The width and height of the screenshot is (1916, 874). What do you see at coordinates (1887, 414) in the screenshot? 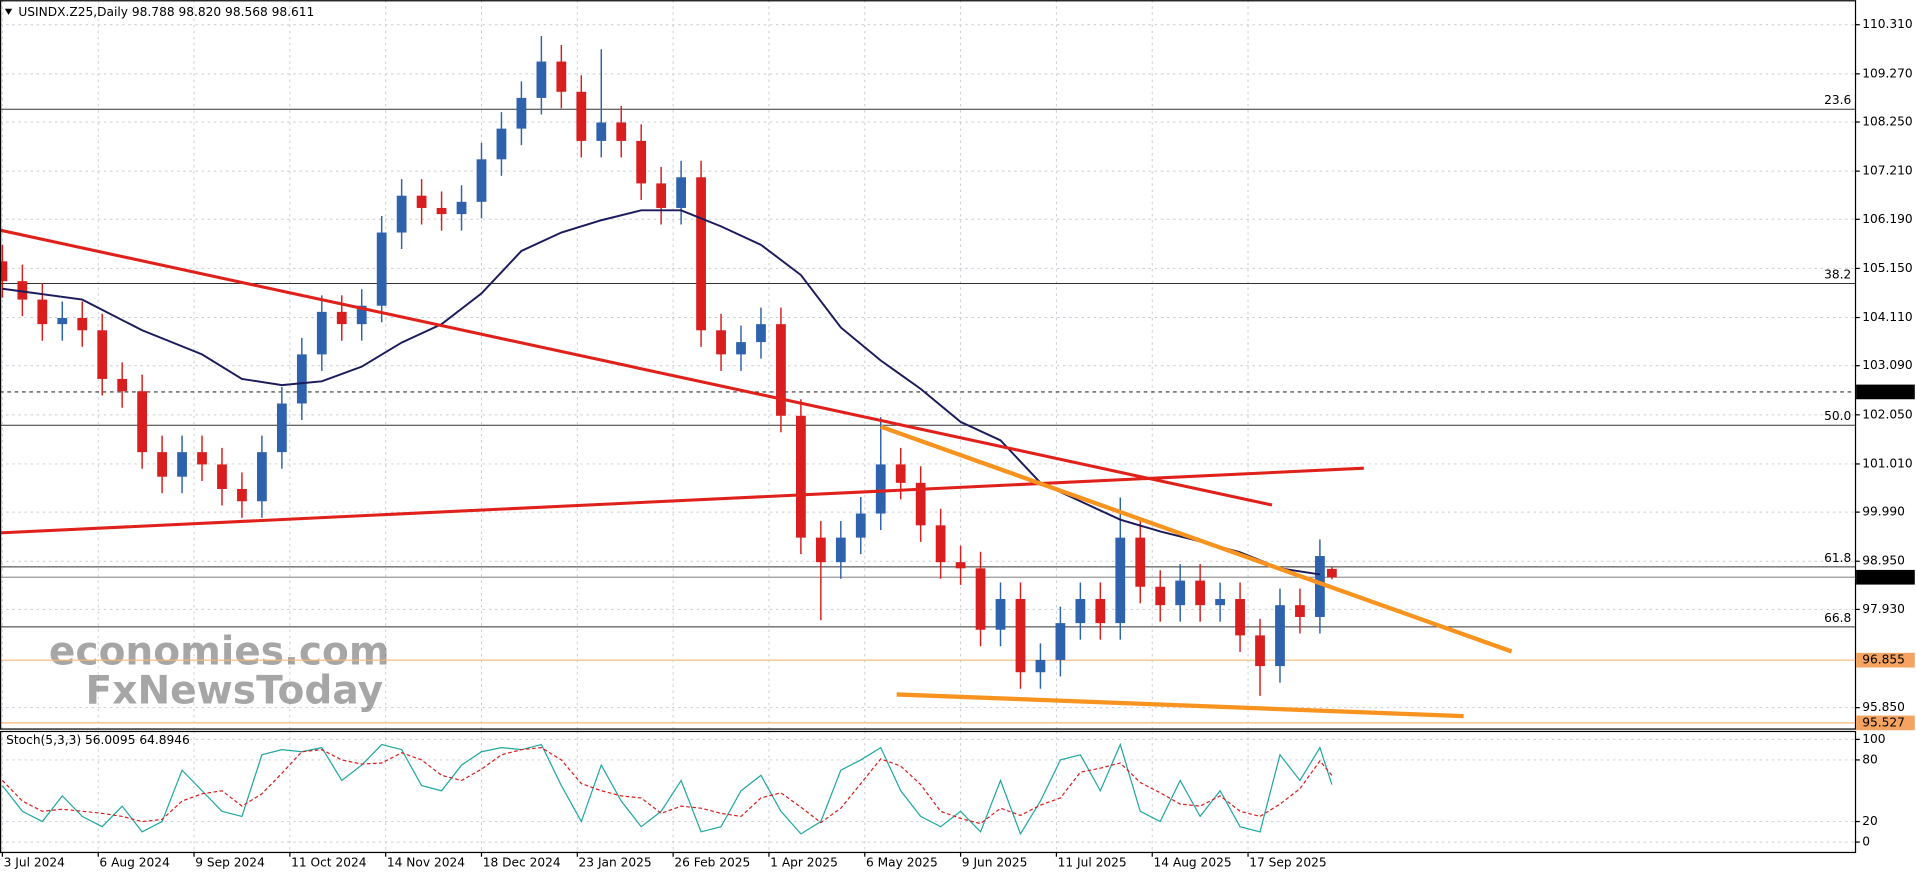
I see `y-tick-label: 102.050` at bounding box center [1887, 414].